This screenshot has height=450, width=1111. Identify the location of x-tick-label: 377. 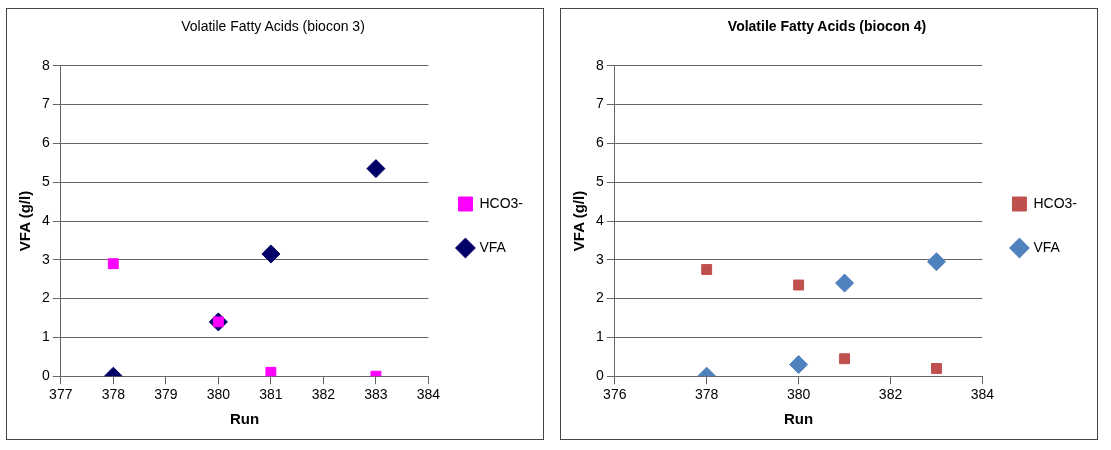
(61, 394).